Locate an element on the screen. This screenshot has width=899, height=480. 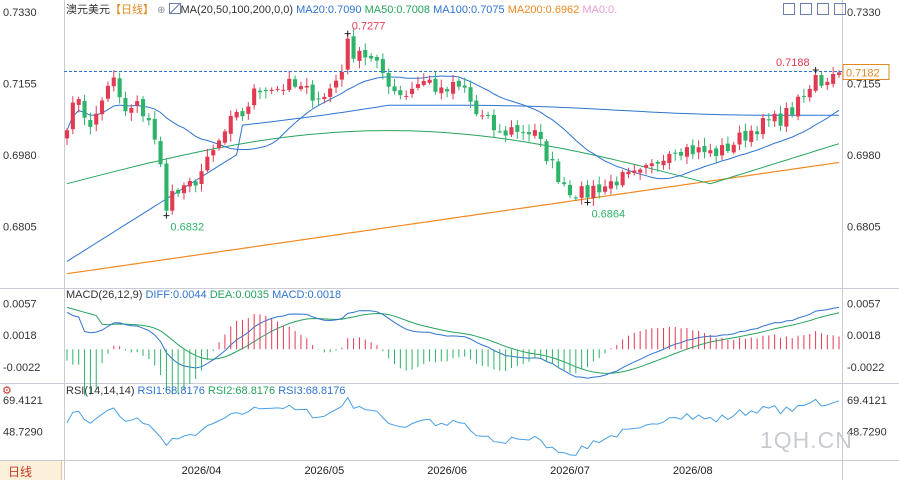
price-tick-left: 0.6980 is located at coordinates (20, 156).